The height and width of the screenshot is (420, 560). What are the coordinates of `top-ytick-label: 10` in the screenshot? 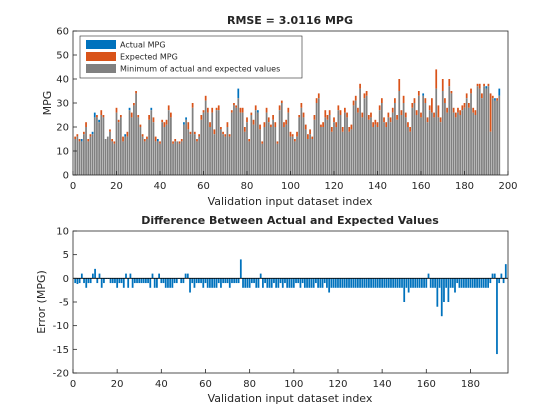 It's located at (62, 152).